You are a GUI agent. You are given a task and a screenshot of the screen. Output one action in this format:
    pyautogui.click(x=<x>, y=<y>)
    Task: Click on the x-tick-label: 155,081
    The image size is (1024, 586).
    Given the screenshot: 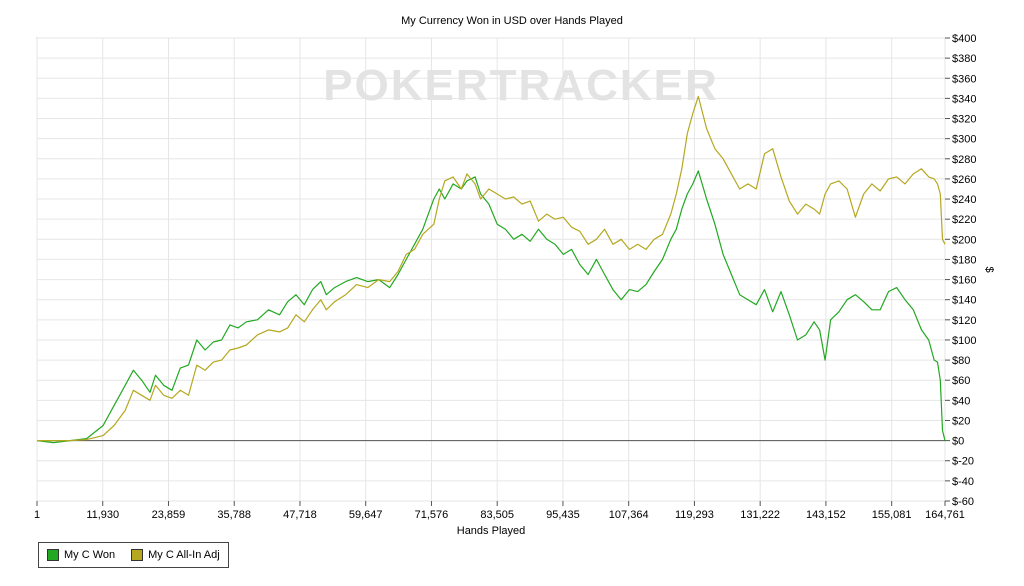 What is the action you would take?
    pyautogui.click(x=892, y=515)
    